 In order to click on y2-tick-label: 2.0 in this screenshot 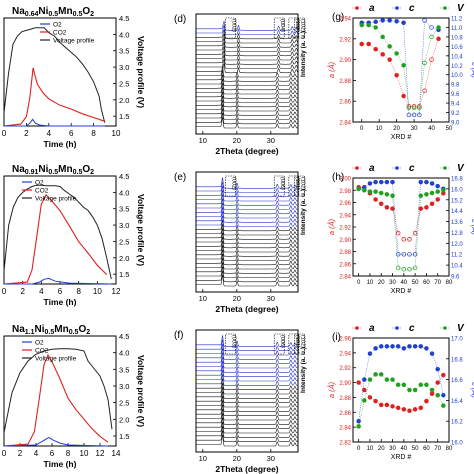, I will do `click(124, 419)`.